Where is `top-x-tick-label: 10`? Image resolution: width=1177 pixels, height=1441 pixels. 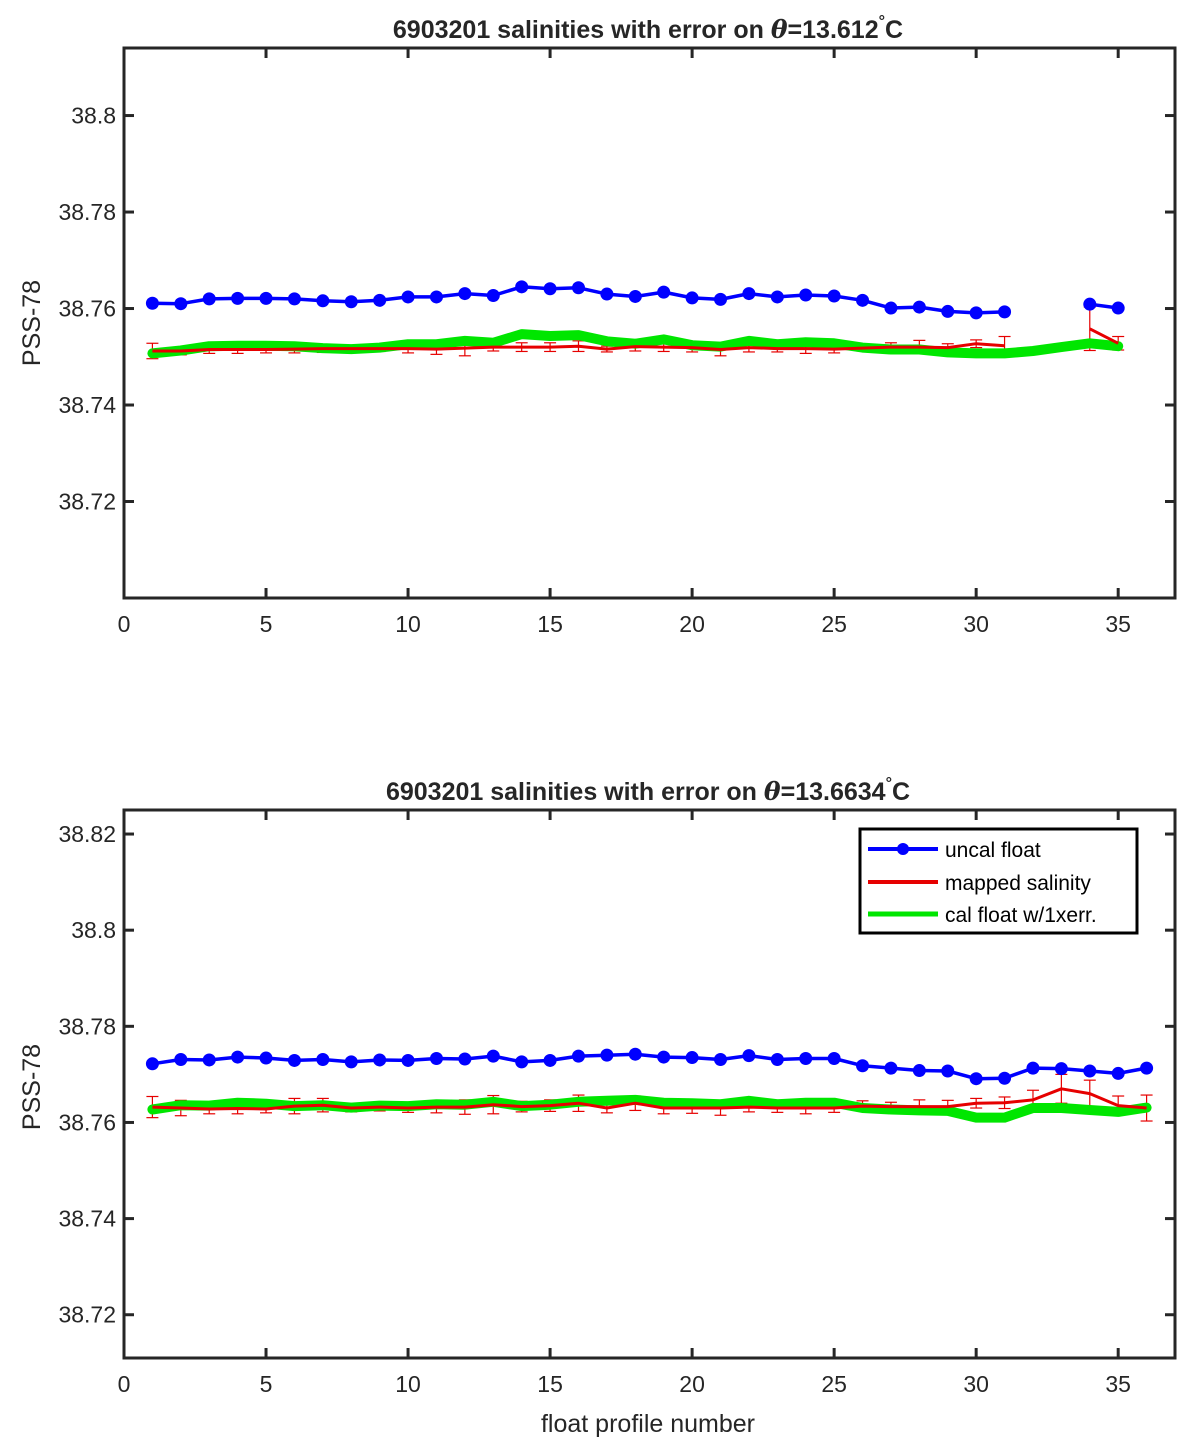
top-x-tick-label: 10 is located at coordinates (408, 624).